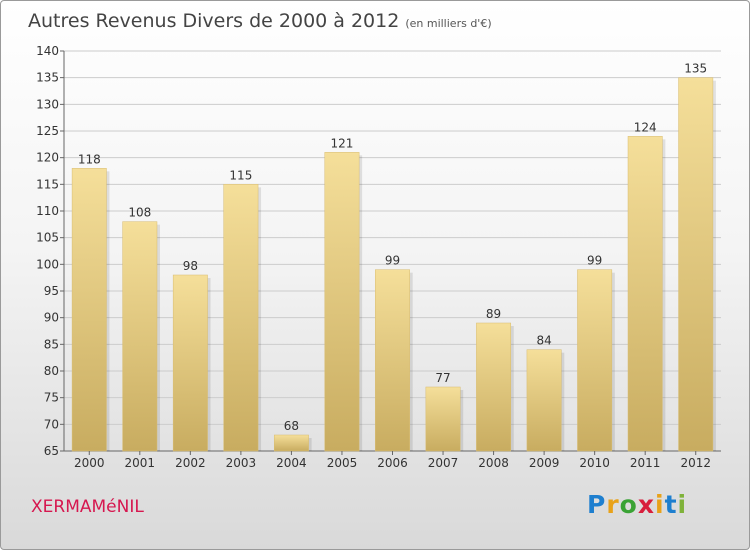  Describe the element at coordinates (89, 159) in the screenshot. I see `bar-value-label: 118` at that location.